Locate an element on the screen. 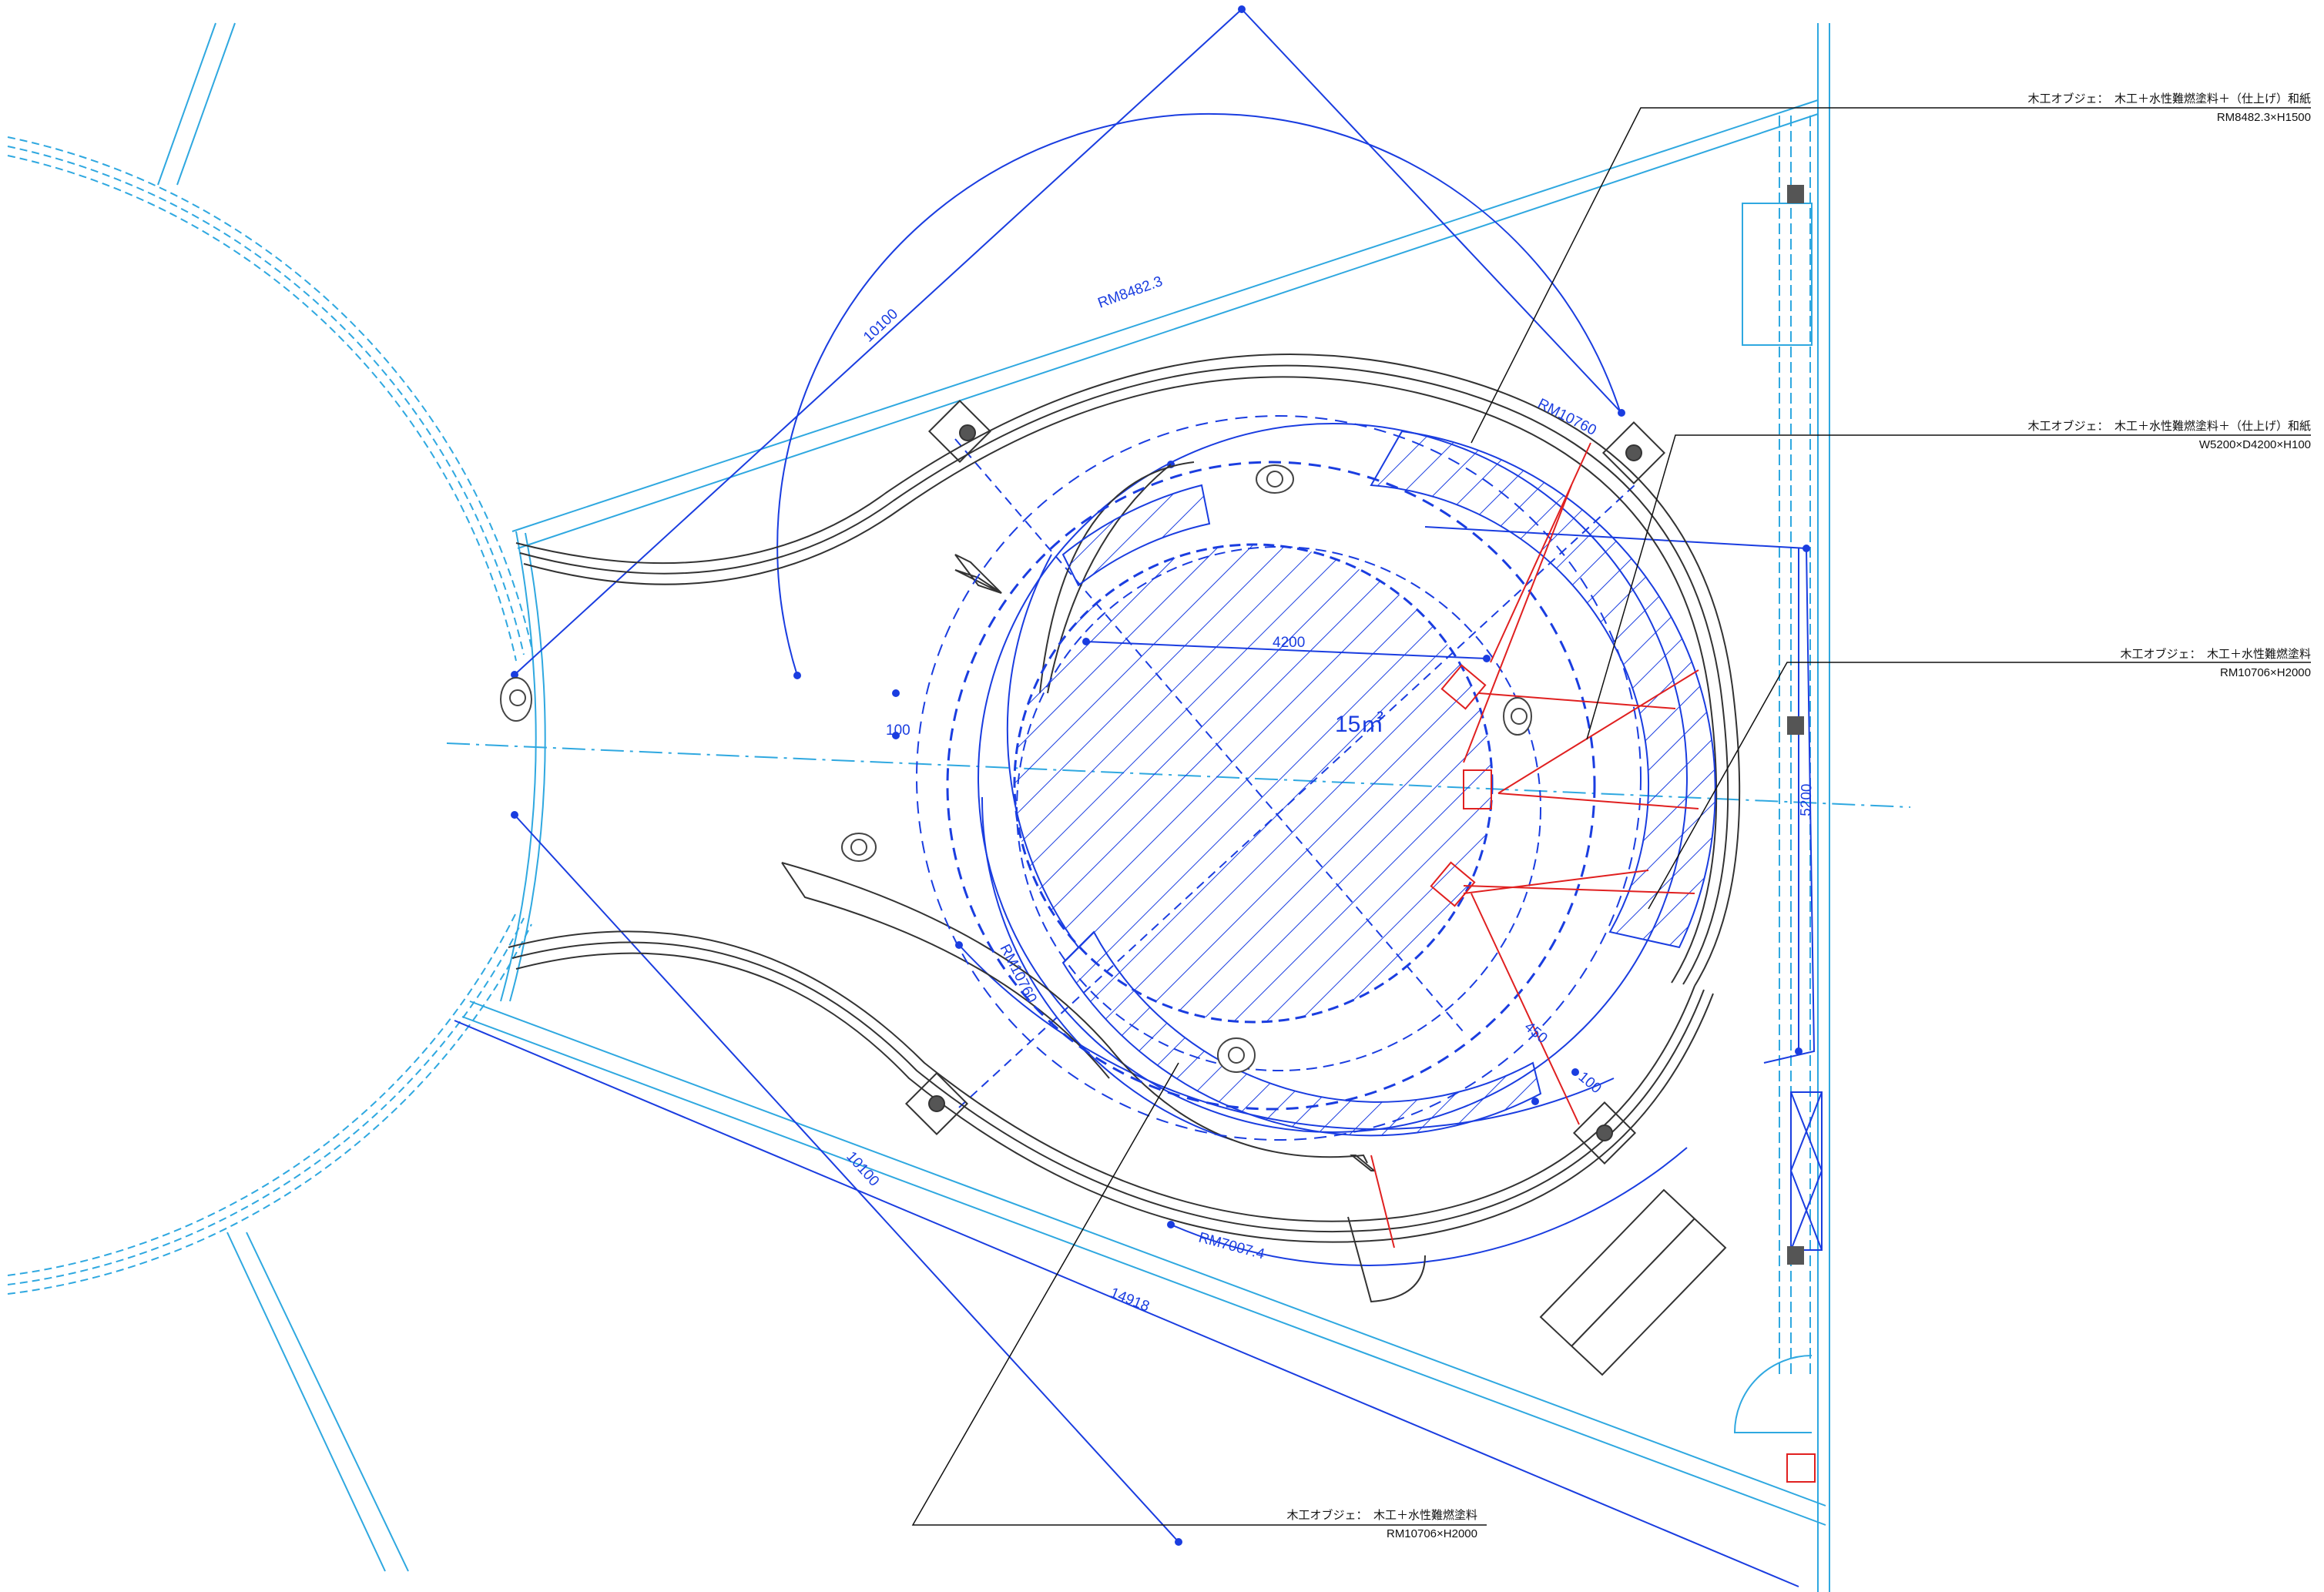 The image size is (2324, 1592). annotation-1-title: 木工オブジェ： 木工＋水性難燃塗料＋（仕上げ）和紙 is located at coordinates (2169, 99).